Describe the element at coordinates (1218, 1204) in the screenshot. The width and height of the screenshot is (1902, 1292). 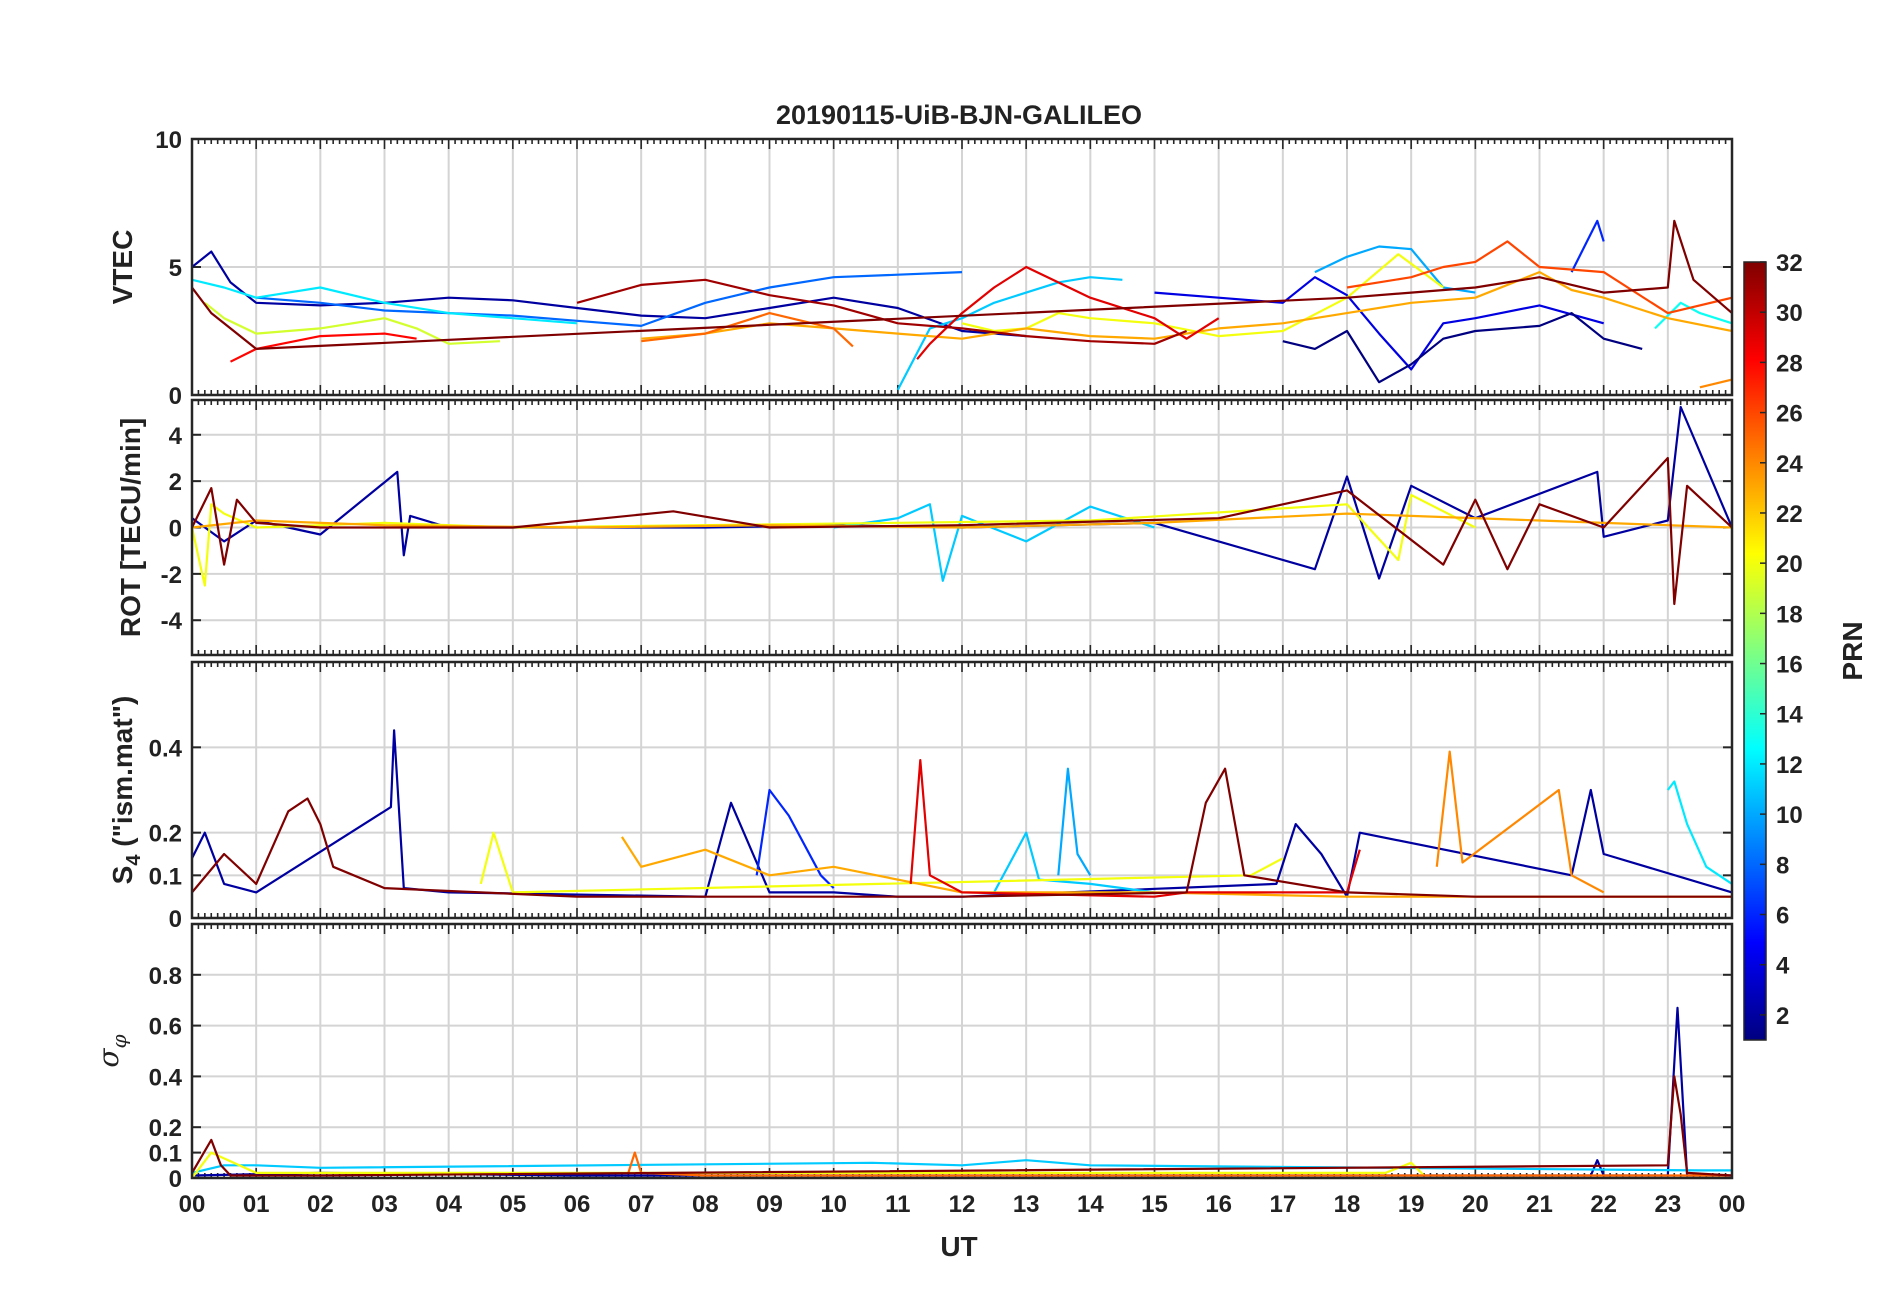
I see `x-tick-label: 16` at that location.